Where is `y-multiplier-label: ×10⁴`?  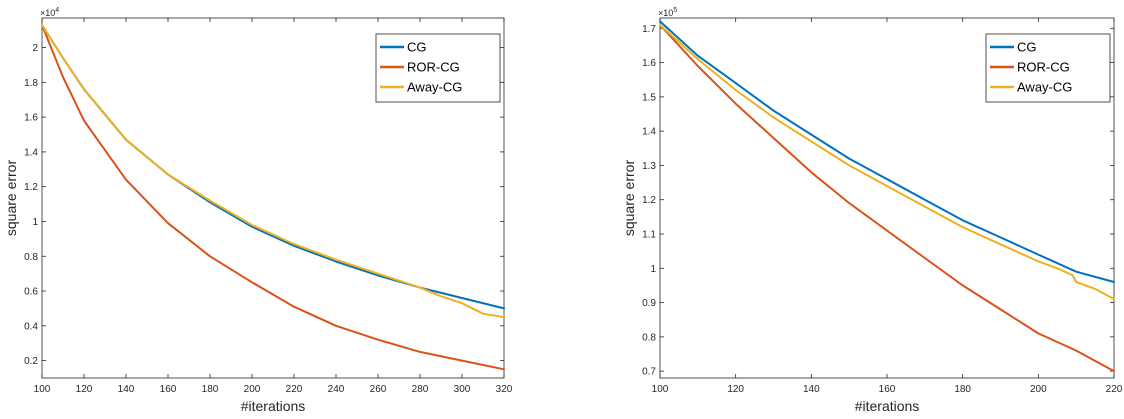 y-multiplier-label: ×10⁴ is located at coordinates (49, 12).